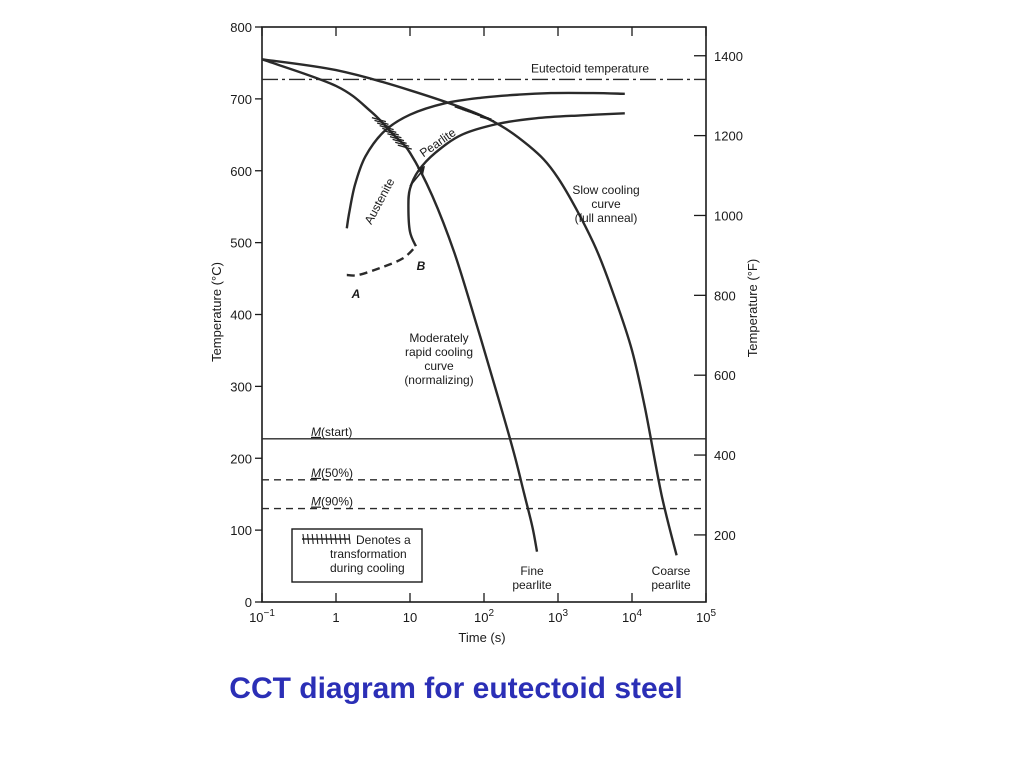  I want to click on y-tick-label: 100, so click(241, 530).